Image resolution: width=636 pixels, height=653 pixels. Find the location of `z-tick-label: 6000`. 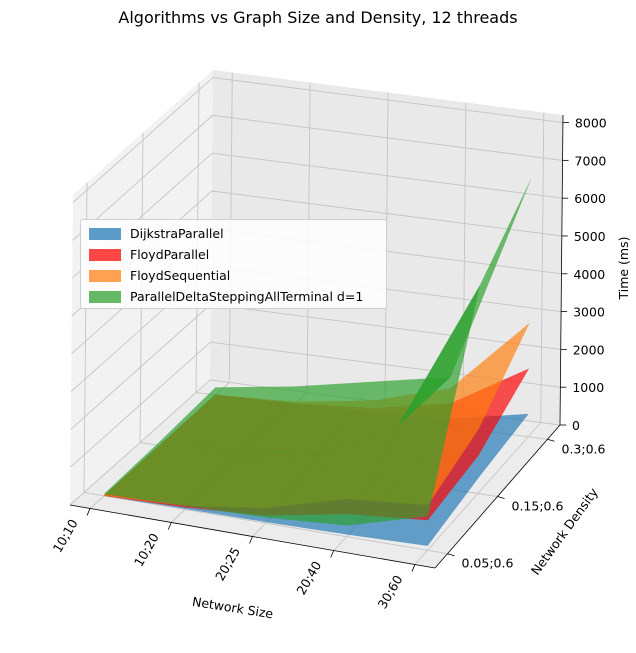

z-tick-label: 6000 is located at coordinates (590, 198).